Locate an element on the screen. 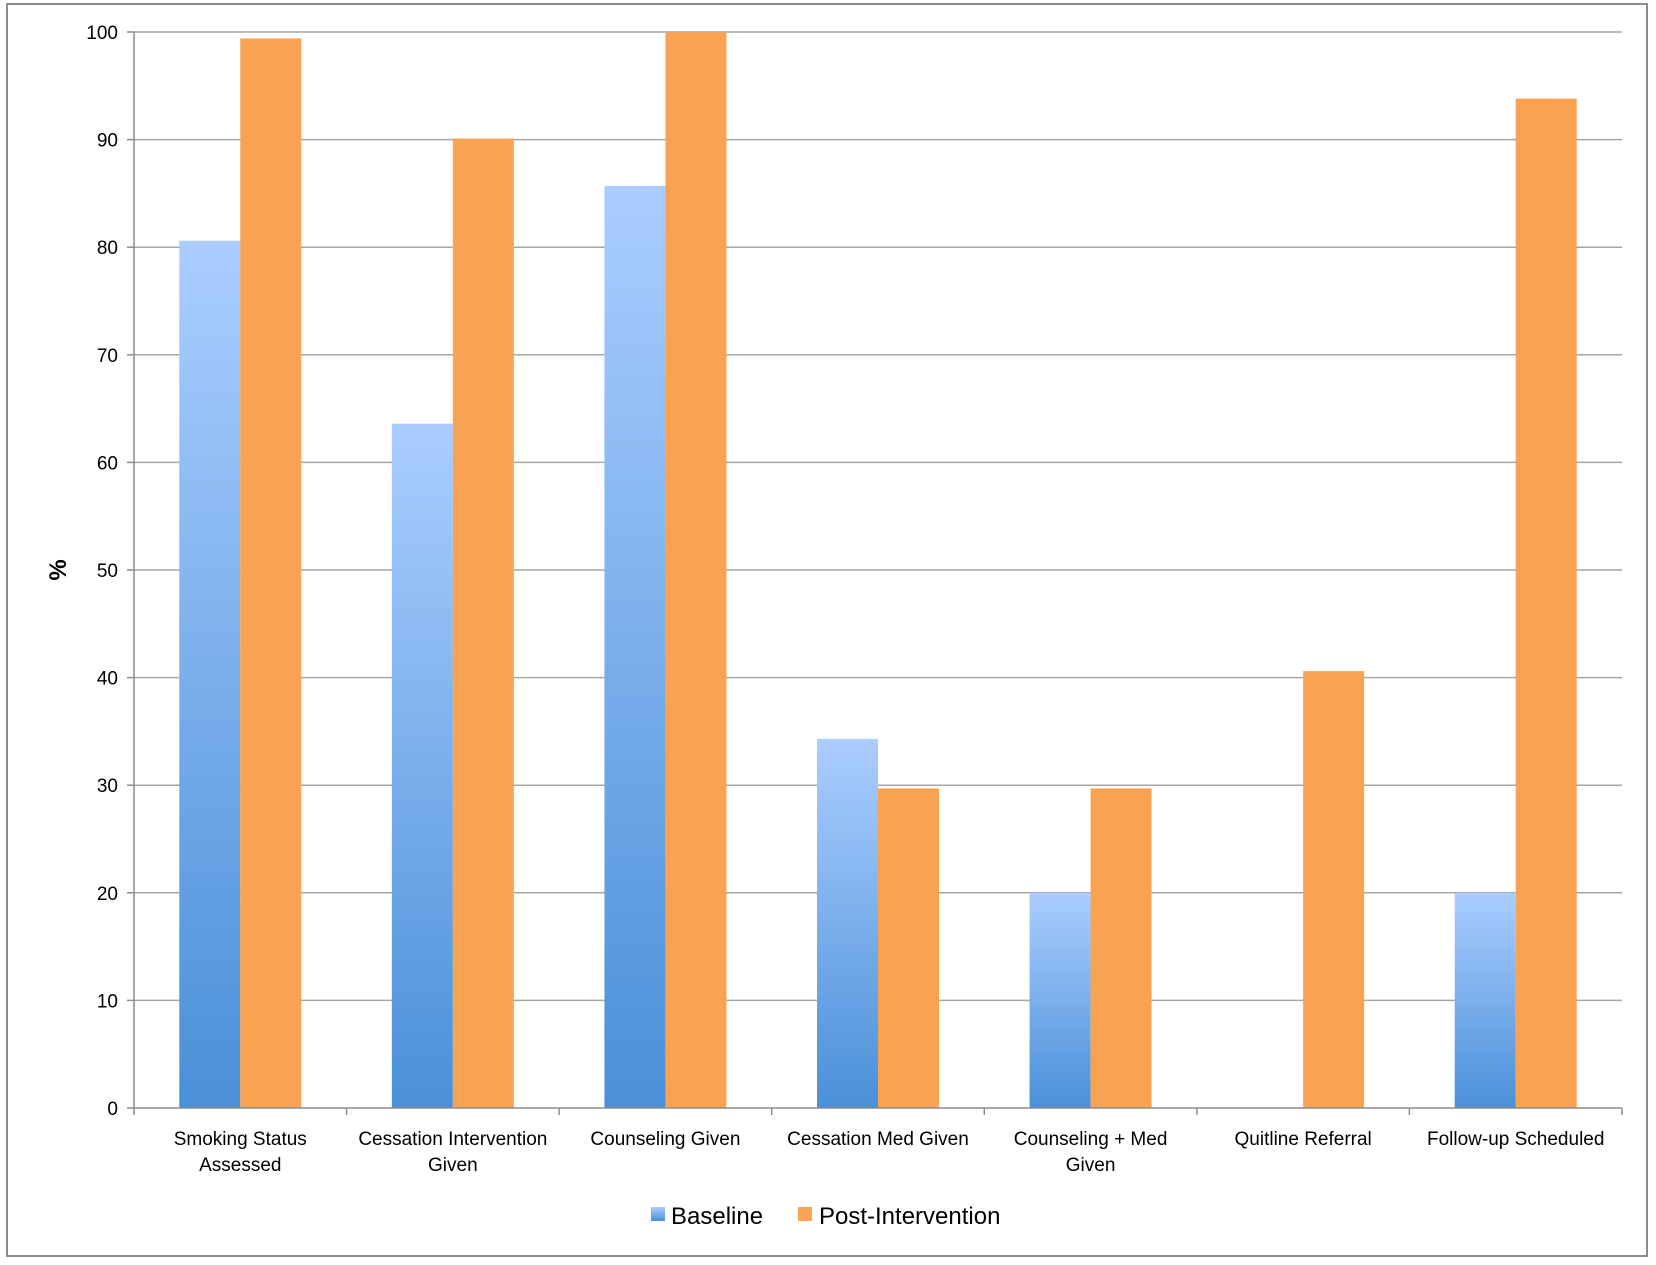 The height and width of the screenshot is (1265, 1656). y-tick-label: 80 is located at coordinates (107, 248).